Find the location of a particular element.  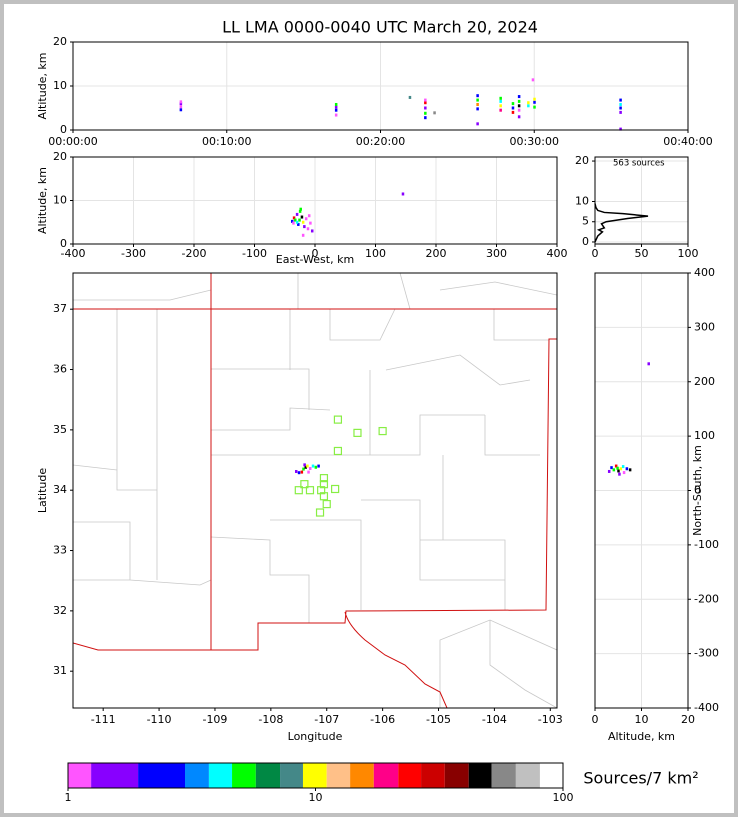

y-tick-label: 35 is located at coordinates (60, 429).